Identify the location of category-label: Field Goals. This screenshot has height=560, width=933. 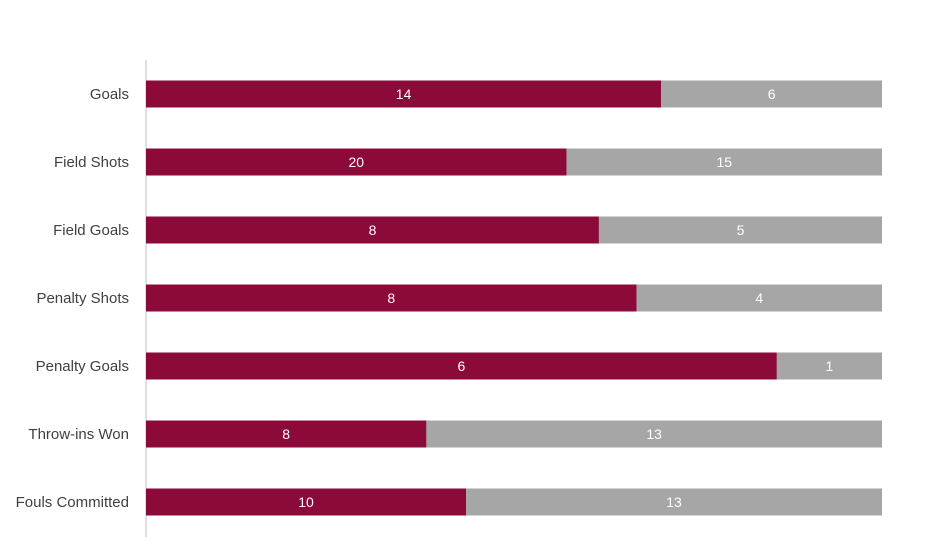
(91, 230).